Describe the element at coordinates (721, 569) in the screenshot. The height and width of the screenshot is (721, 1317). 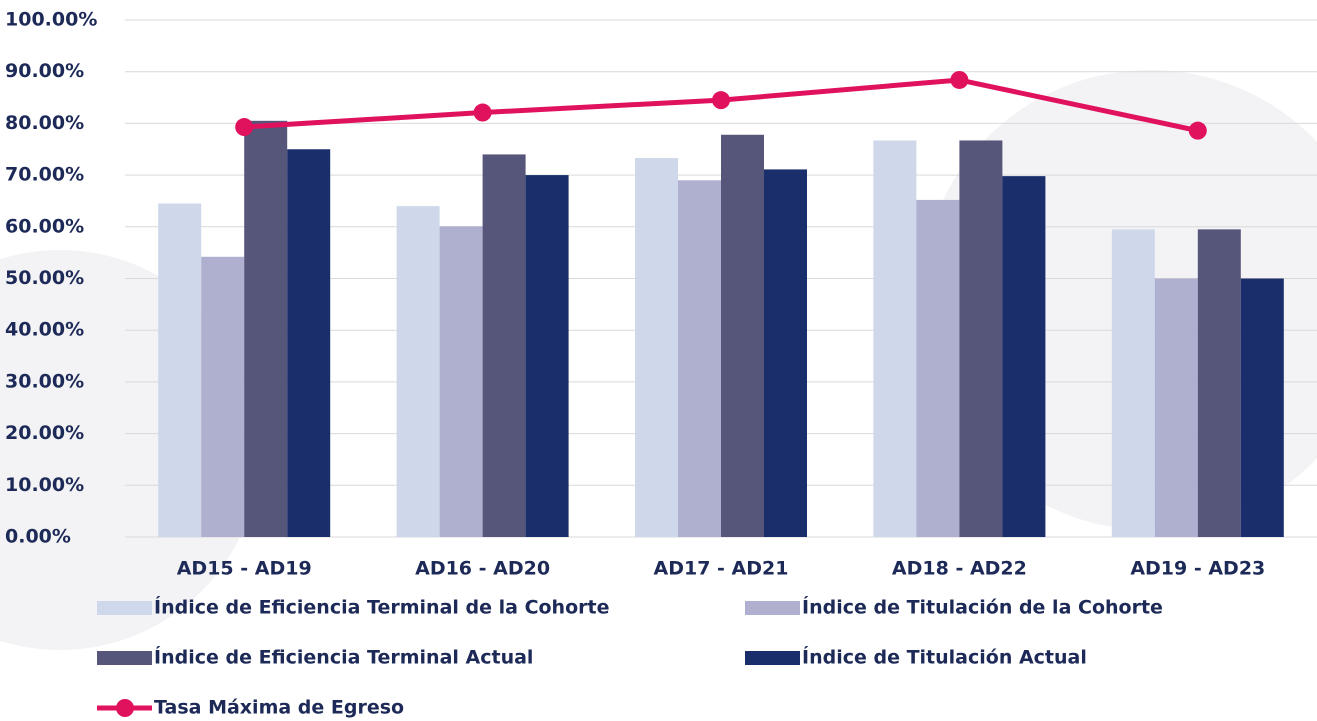
I see `x-tick-label: AD17 - AD21` at that location.